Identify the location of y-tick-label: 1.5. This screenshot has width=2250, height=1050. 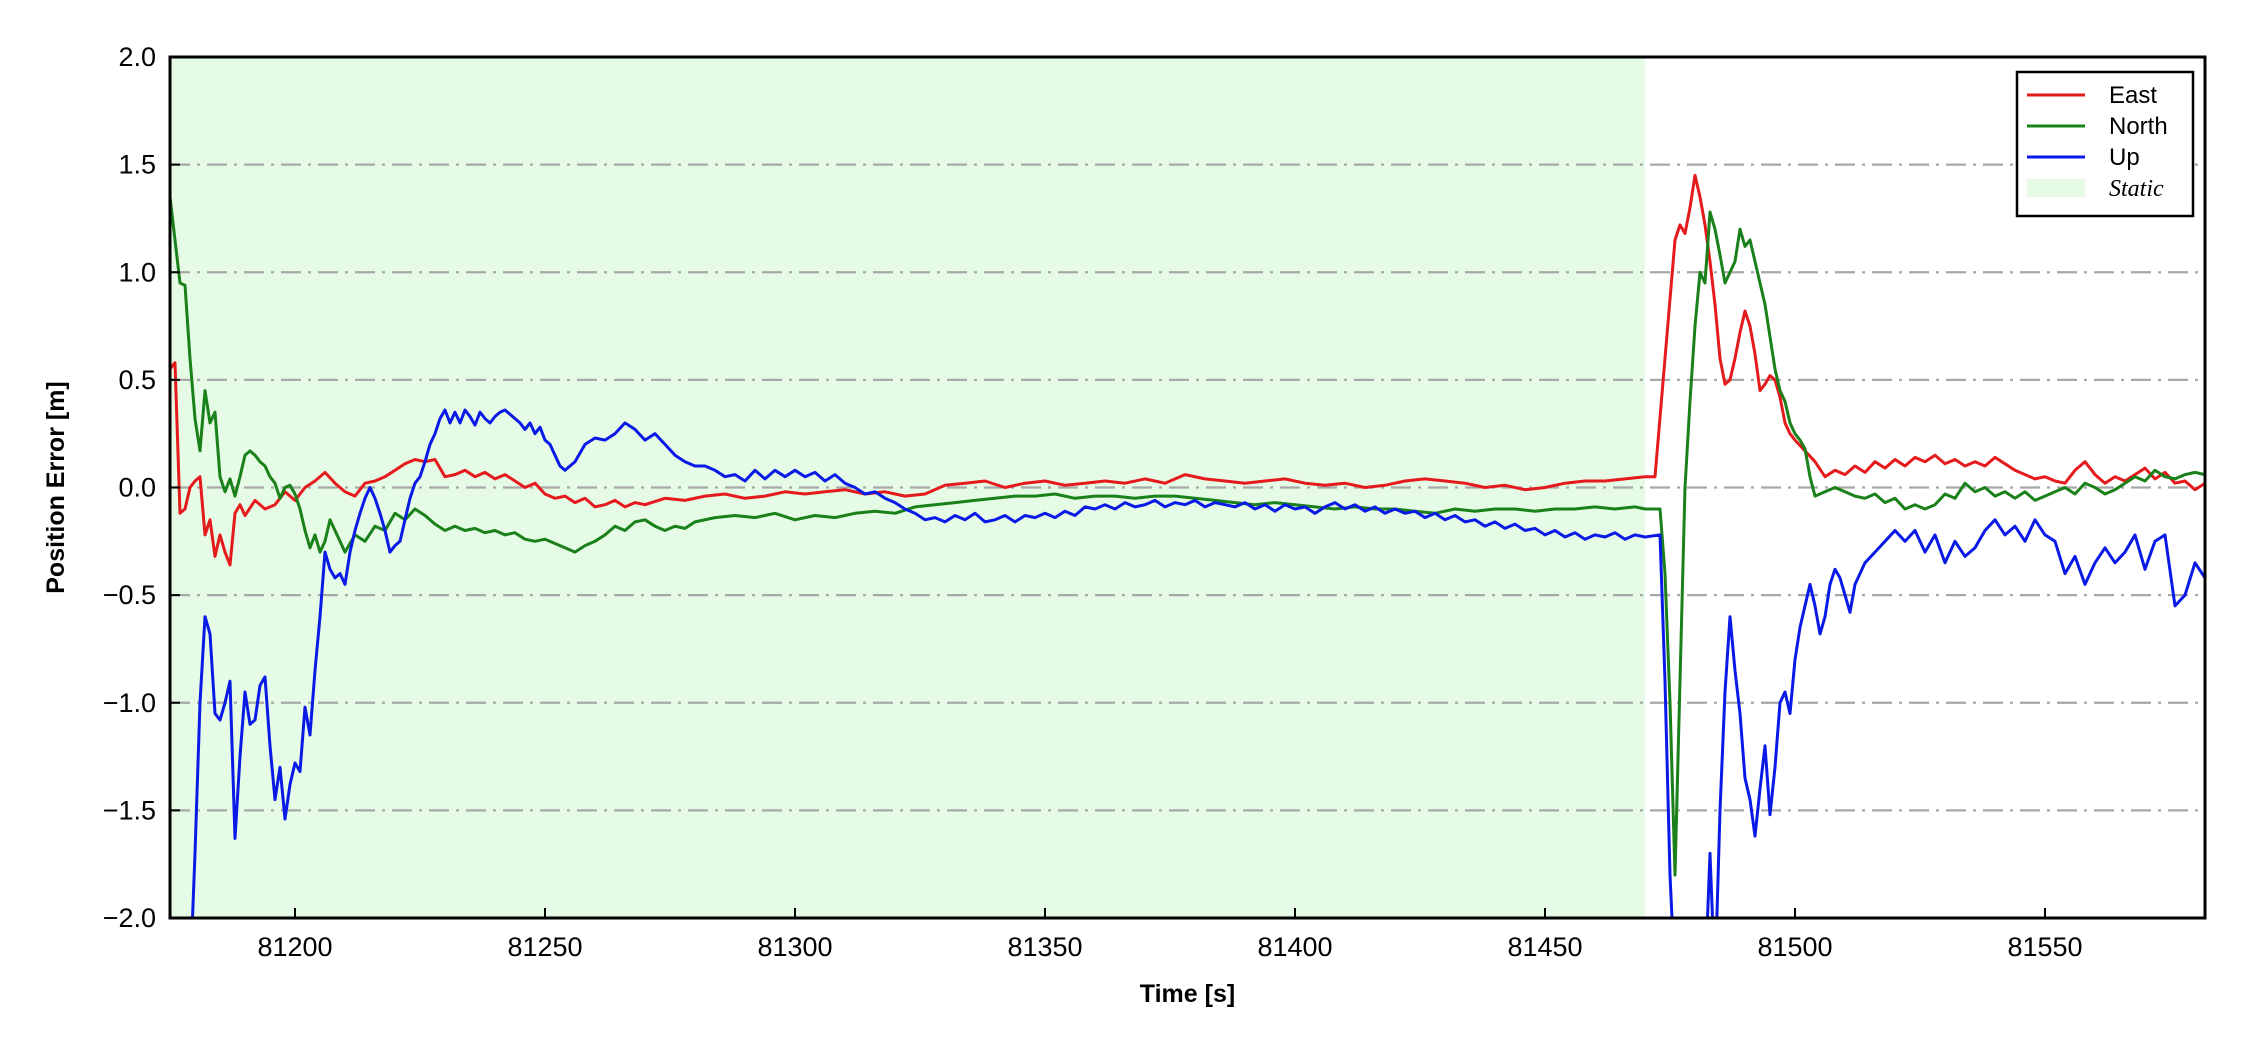
(137, 165).